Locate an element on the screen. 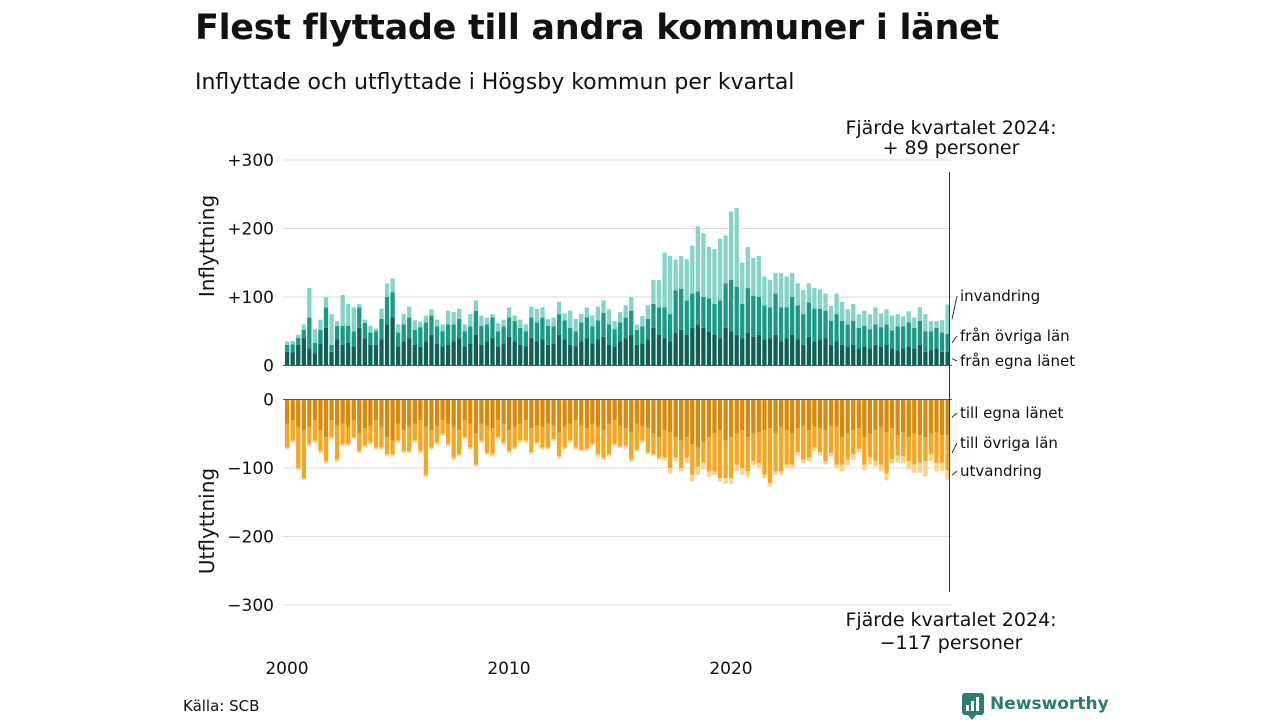  x-tick-label: 2000 is located at coordinates (286, 669).